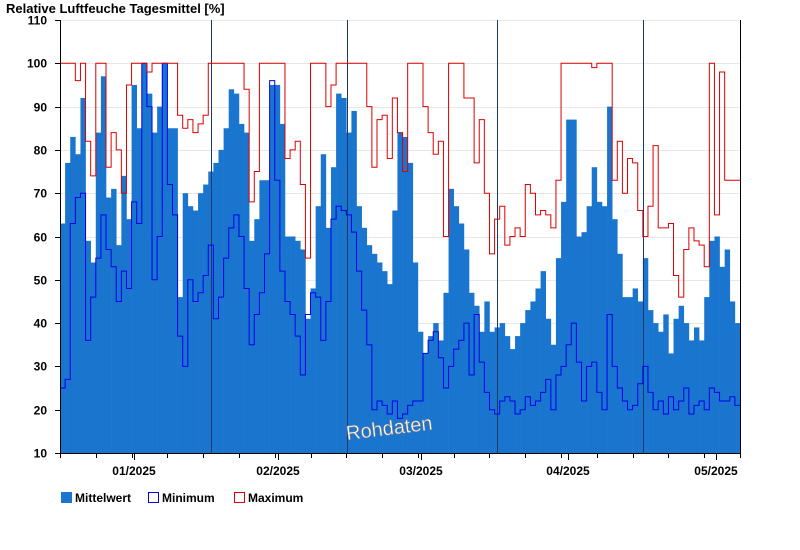 The height and width of the screenshot is (550, 800). I want to click on x-axis-ticks: 01/2025 02/2025 03/2025 04/2025 05/2025, so click(400, 465).